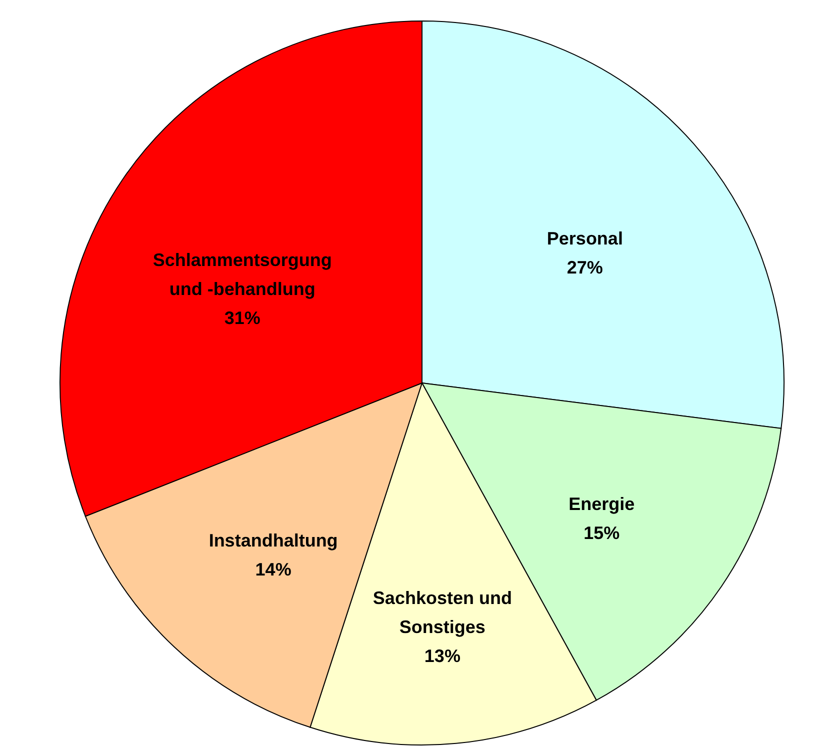 The height and width of the screenshot is (749, 829). I want to click on slice-label: Instandhaltung, so click(273, 540).